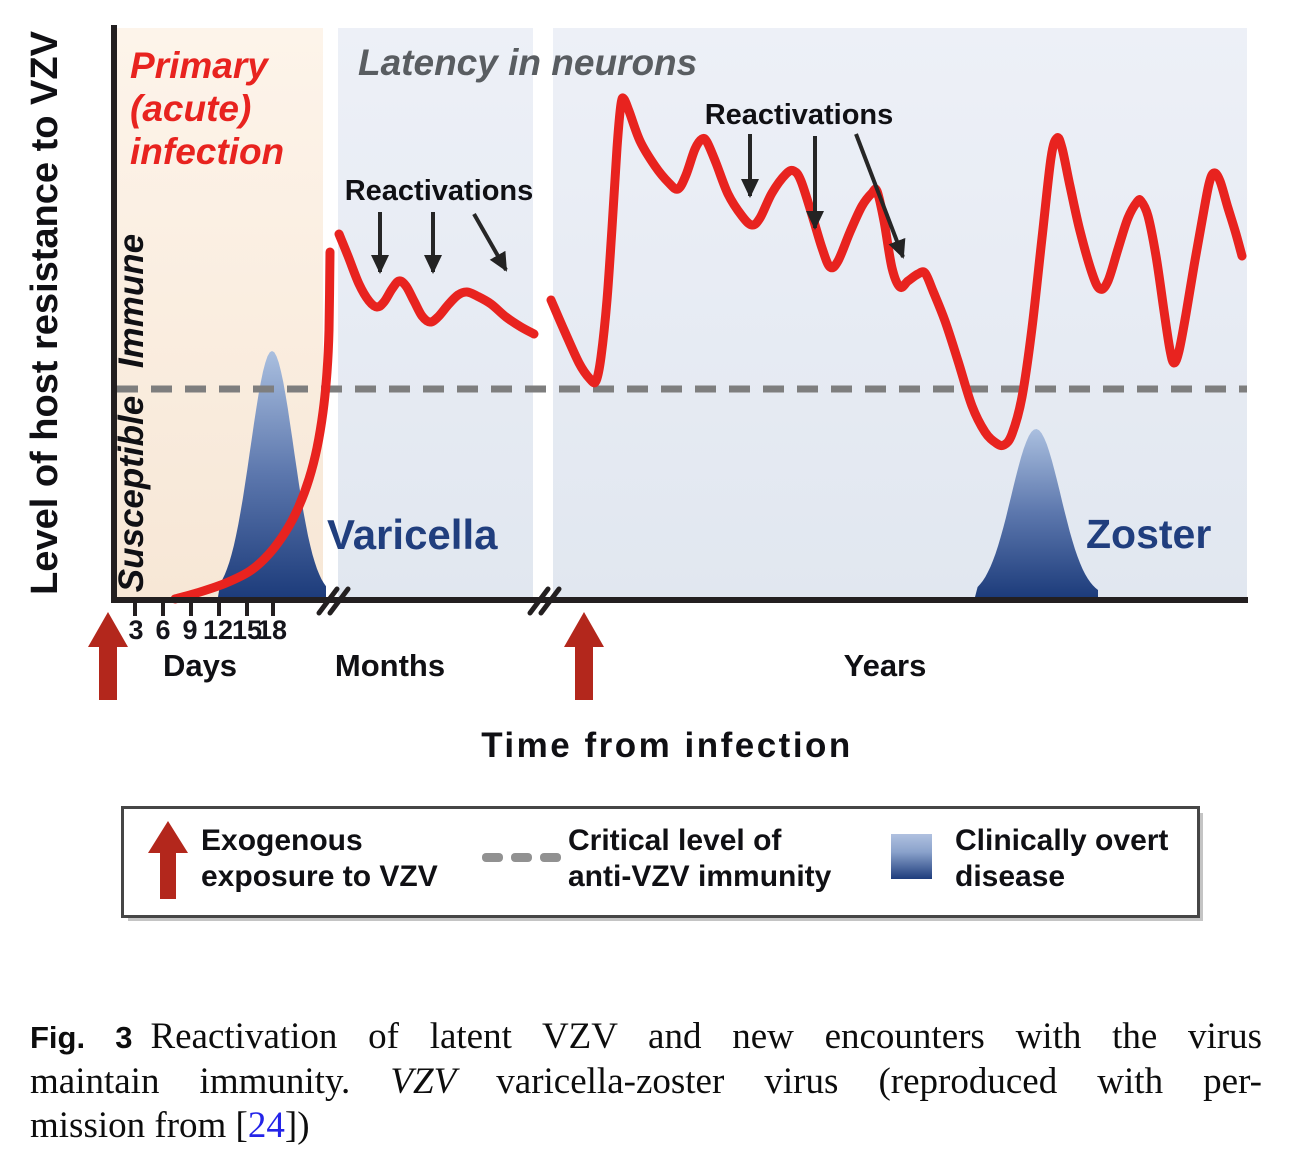  What do you see at coordinates (204, 609) in the screenshot?
I see `x-axis-ticks` at bounding box center [204, 609].